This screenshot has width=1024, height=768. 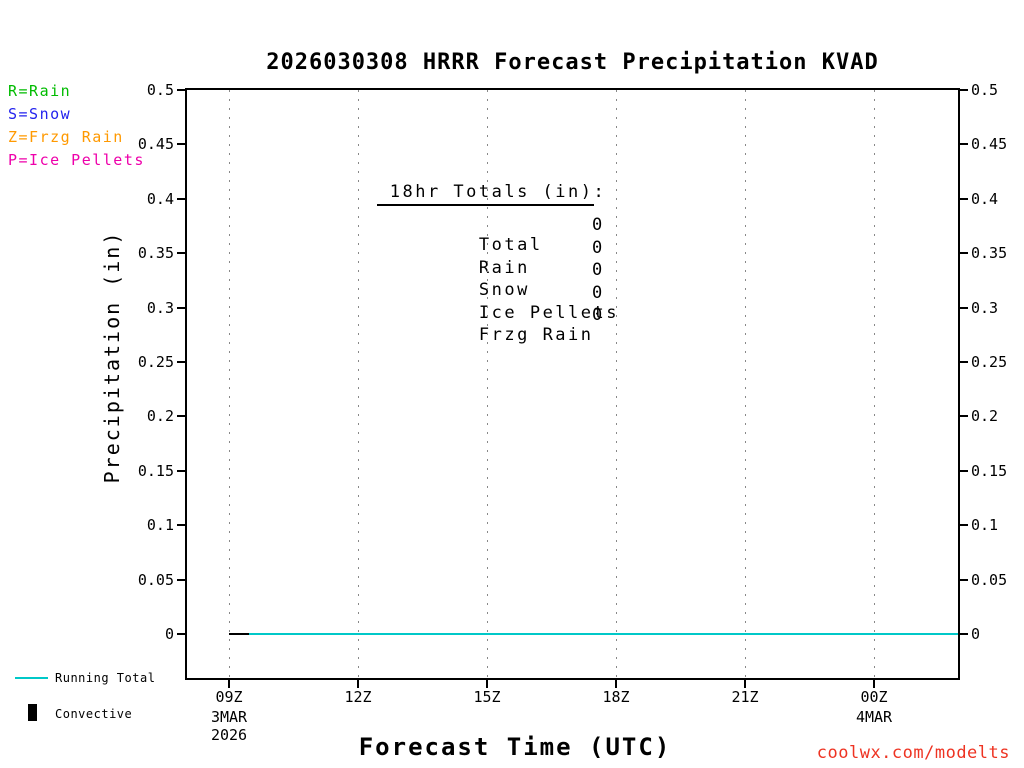 What do you see at coordinates (160, 90) in the screenshot?
I see `y-tick-label-left: 0.5` at bounding box center [160, 90].